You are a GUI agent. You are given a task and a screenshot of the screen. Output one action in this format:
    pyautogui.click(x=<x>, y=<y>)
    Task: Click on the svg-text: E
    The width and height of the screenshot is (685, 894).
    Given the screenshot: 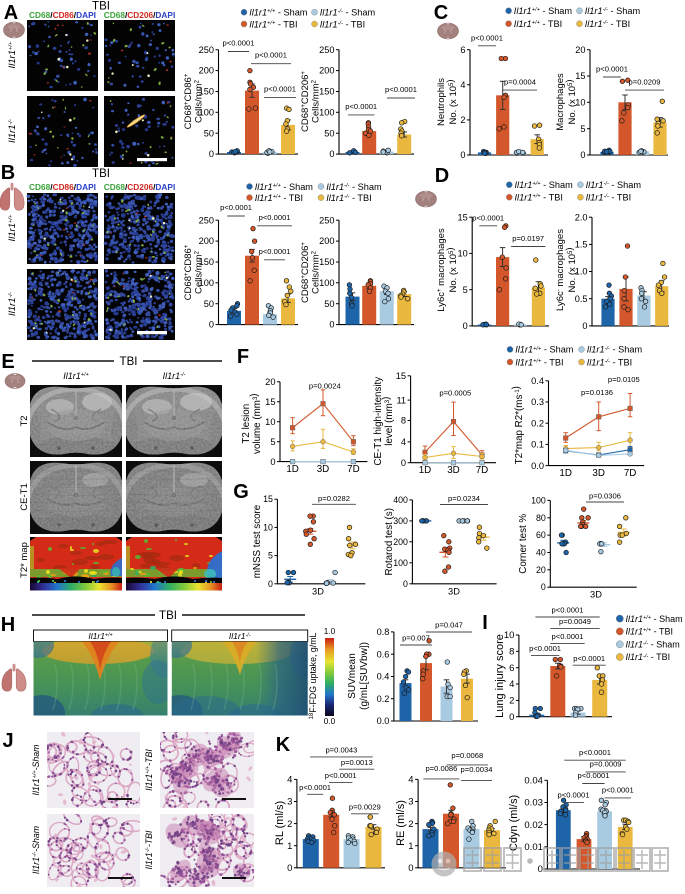 What is the action you would take?
    pyautogui.click(x=7, y=362)
    